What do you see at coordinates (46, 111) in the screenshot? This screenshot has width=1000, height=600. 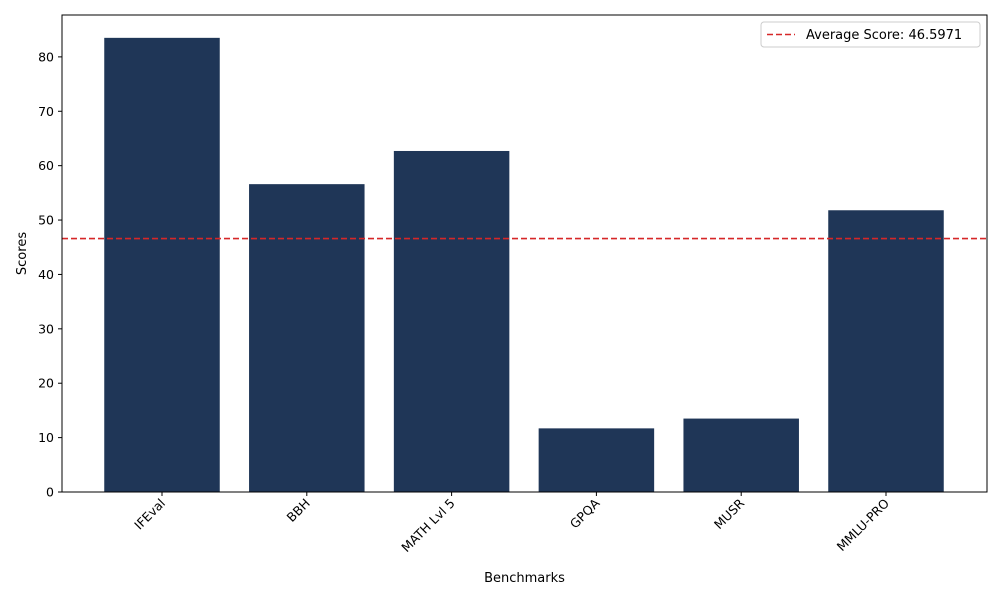 I see `y-tick-label: 70` at bounding box center [46, 111].